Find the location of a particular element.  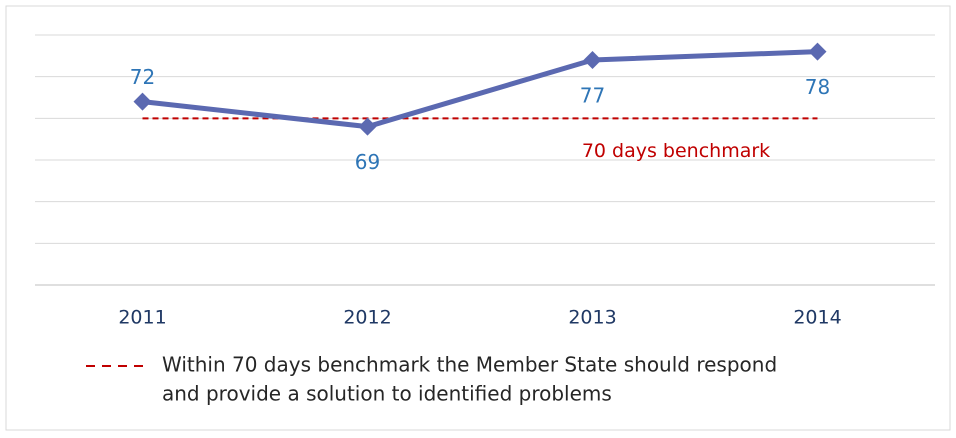

benchmark-label: 70 days benchmark is located at coordinates (676, 151).